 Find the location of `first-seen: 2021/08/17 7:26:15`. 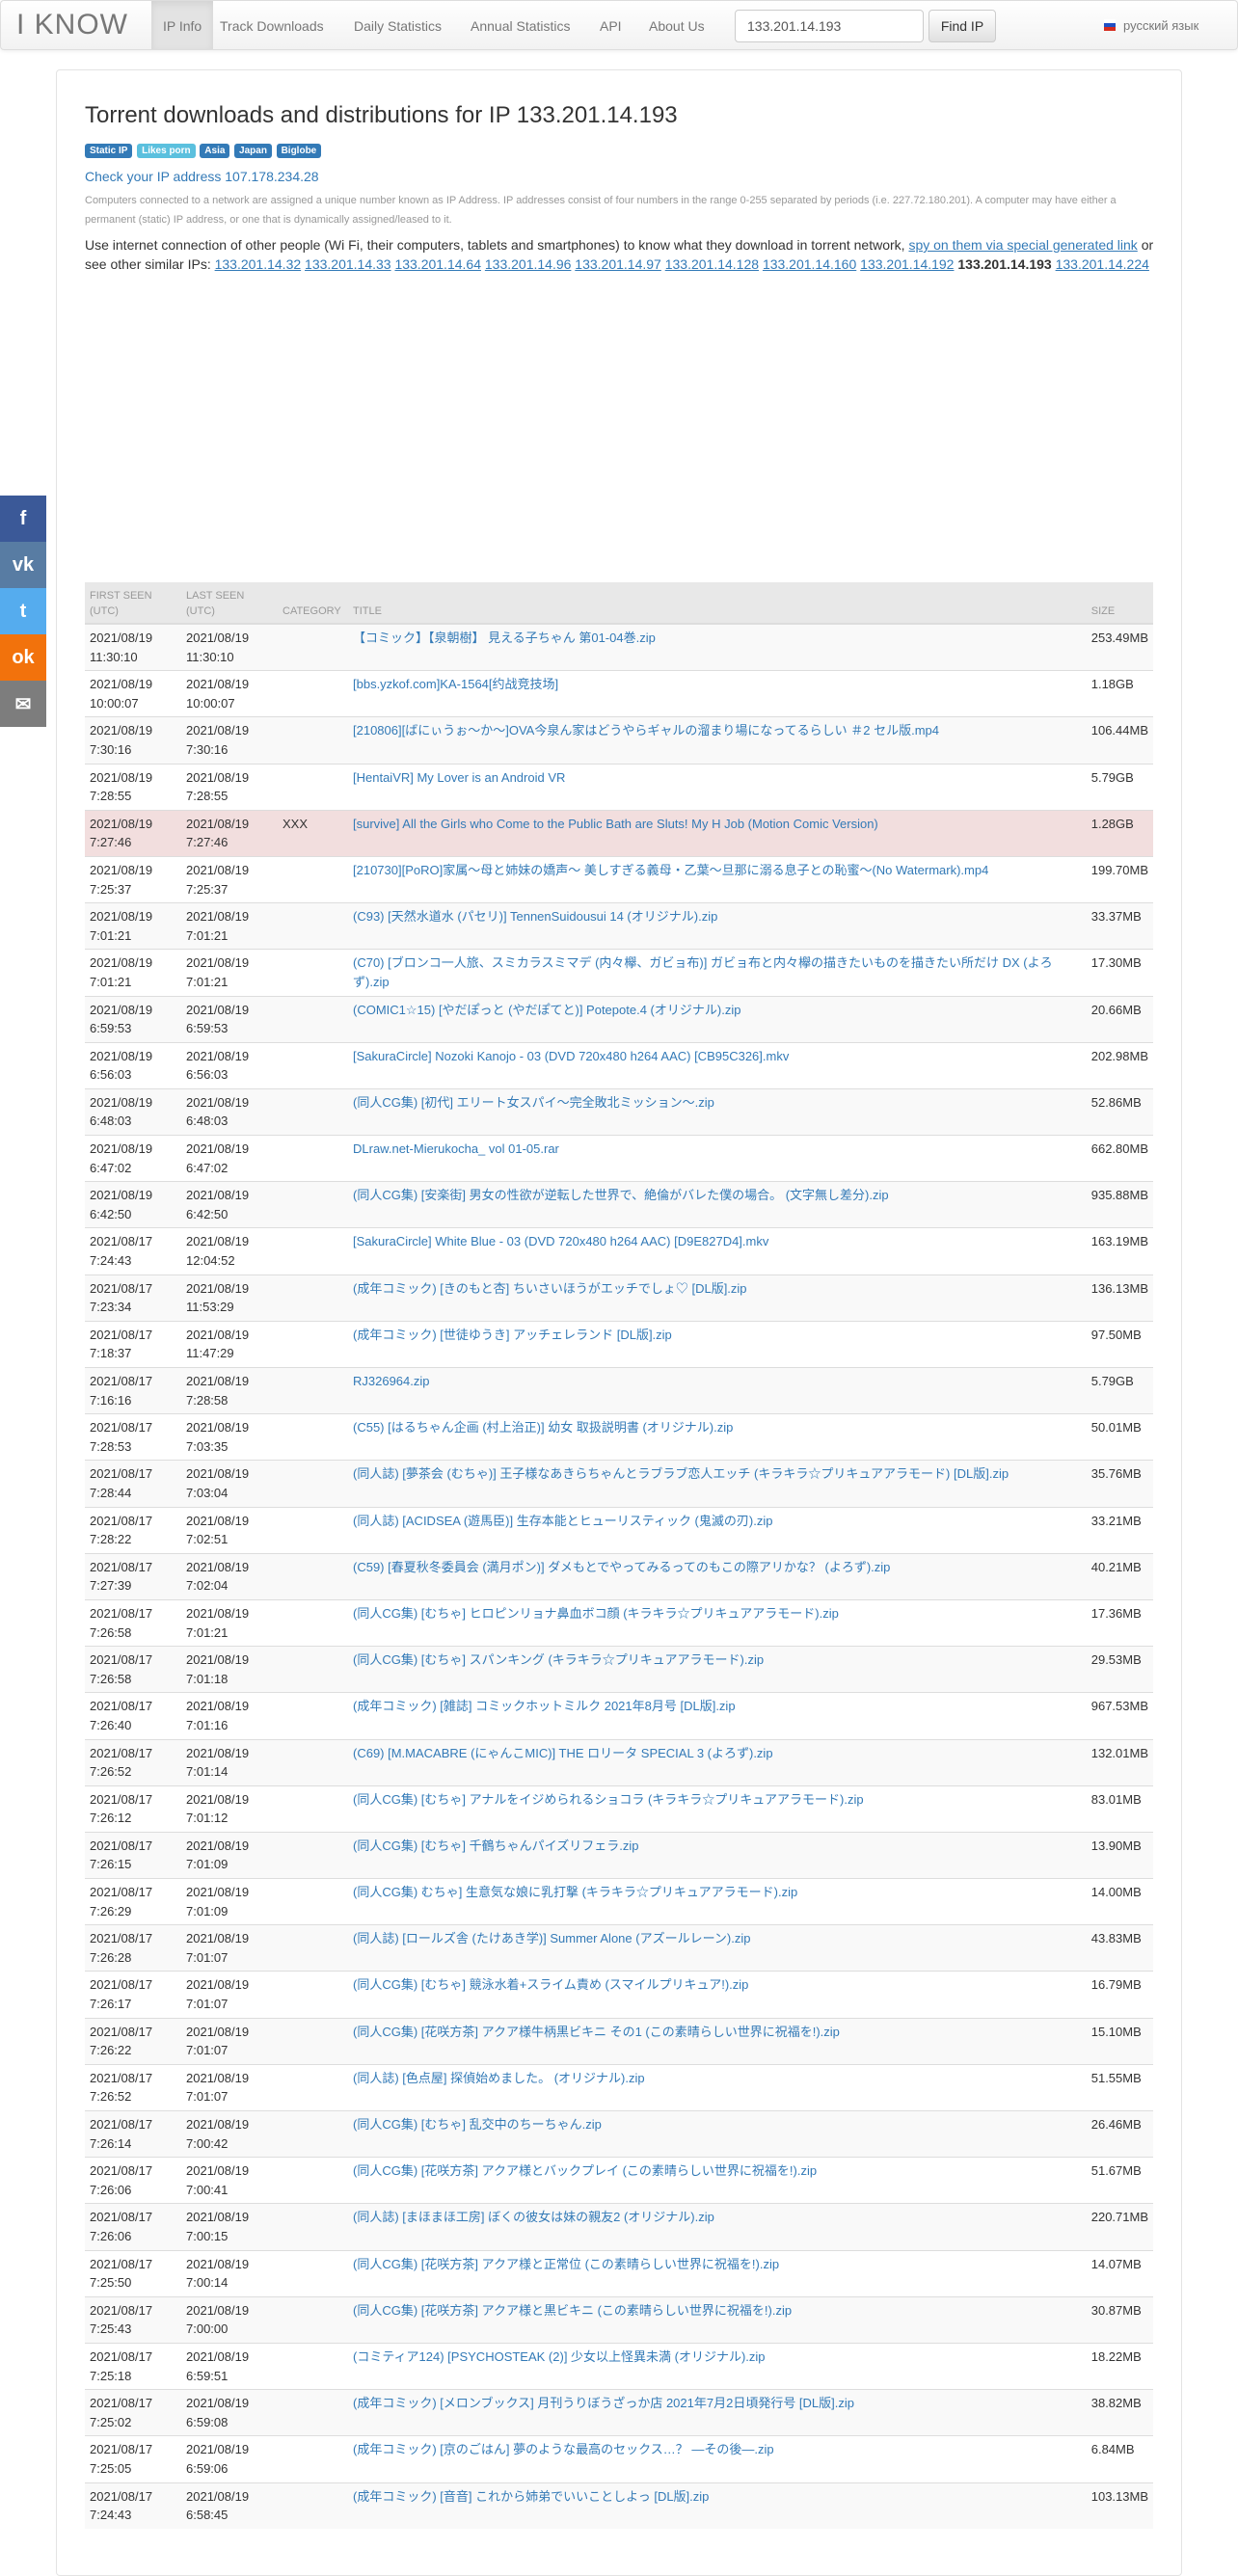

first-seen: 2021/08/17 7:26:15 is located at coordinates (121, 1855).